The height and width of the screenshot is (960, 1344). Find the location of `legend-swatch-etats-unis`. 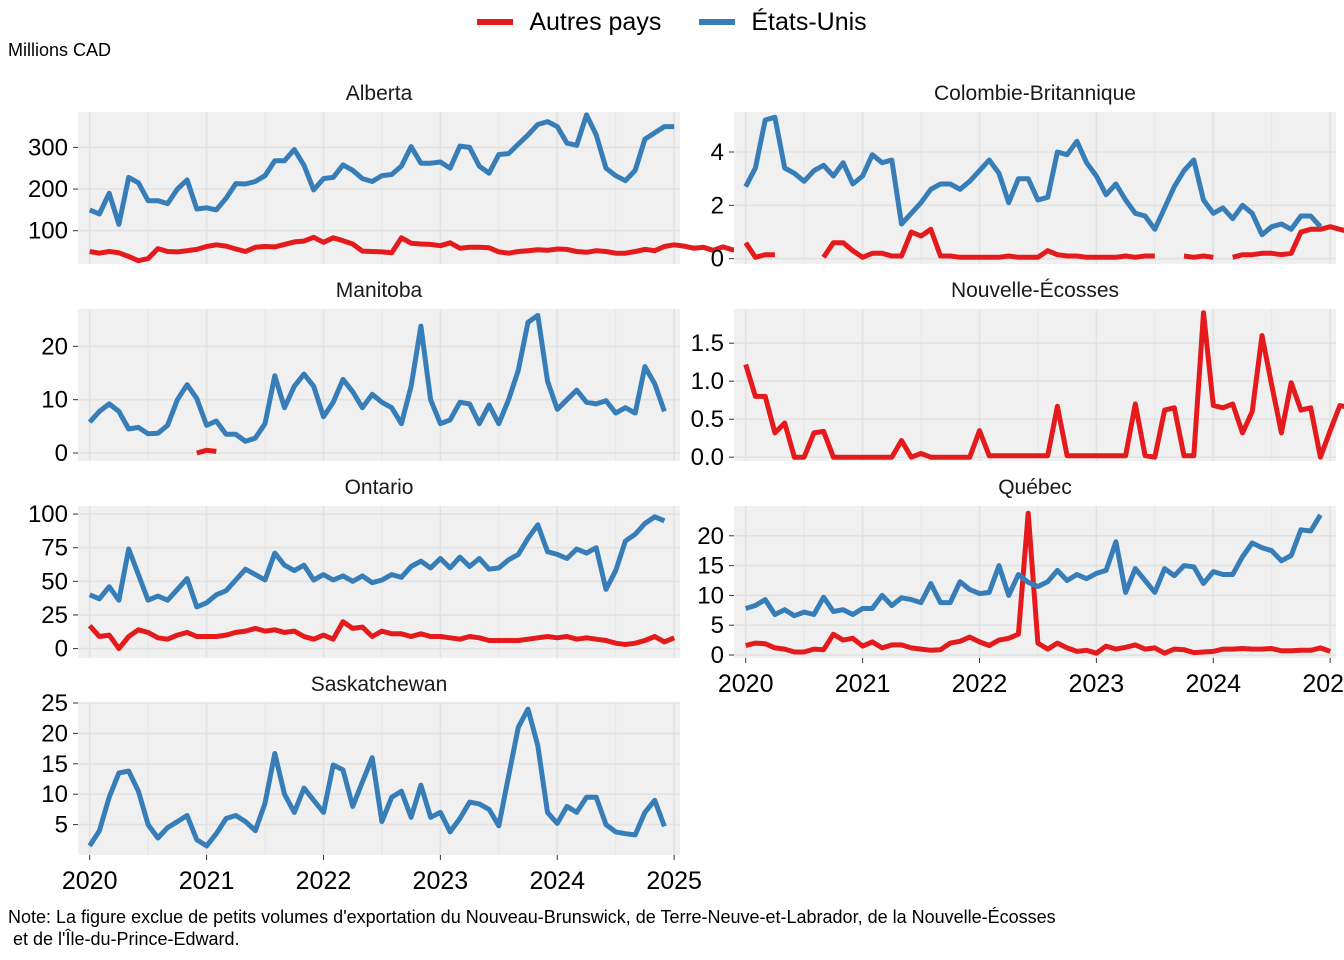

legend-swatch-etats-unis is located at coordinates (717, 22).